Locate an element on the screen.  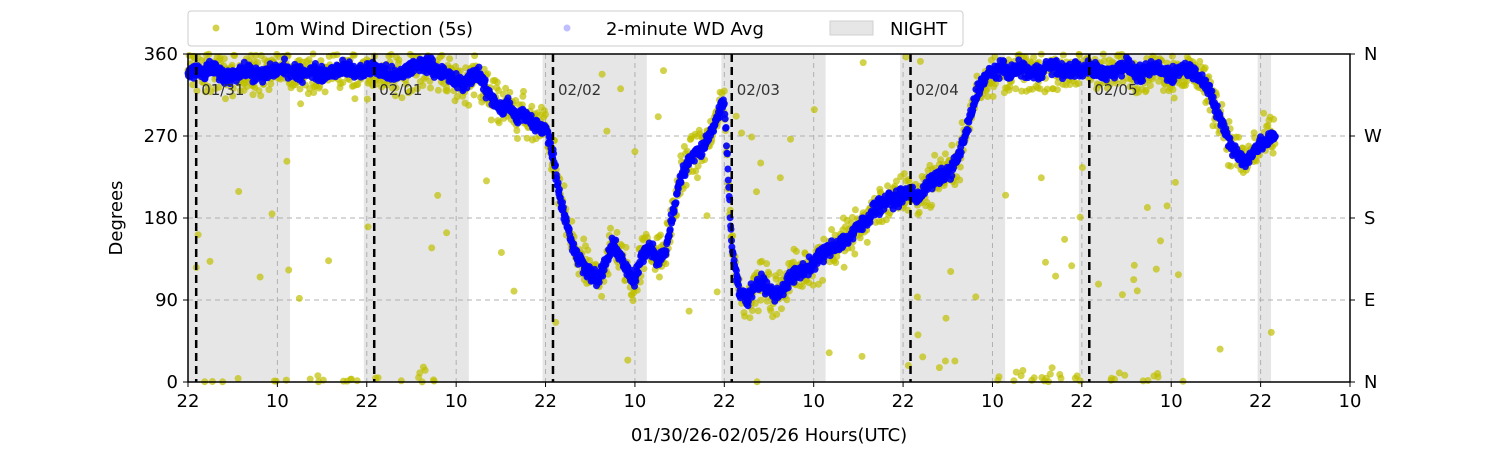
day-label: 02/05 is located at coordinates (1115, 90).